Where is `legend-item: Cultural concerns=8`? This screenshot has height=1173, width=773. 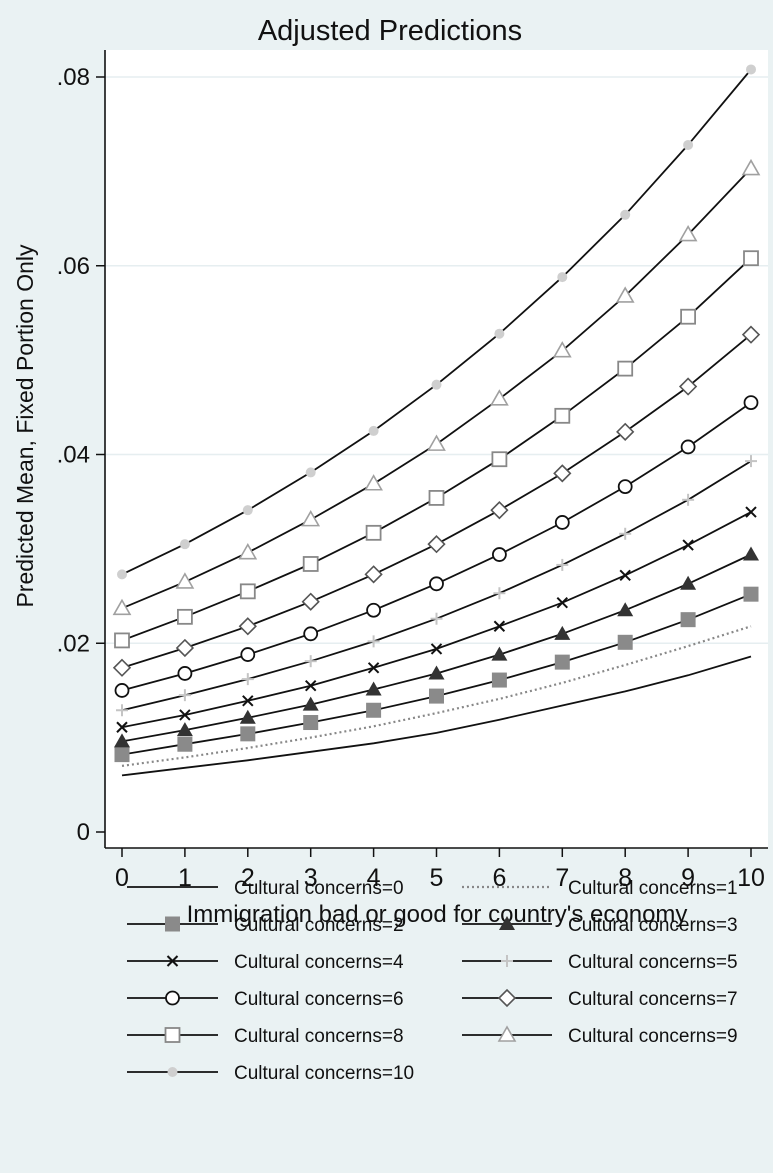
legend-item: Cultural concerns=8 is located at coordinates (265, 1036).